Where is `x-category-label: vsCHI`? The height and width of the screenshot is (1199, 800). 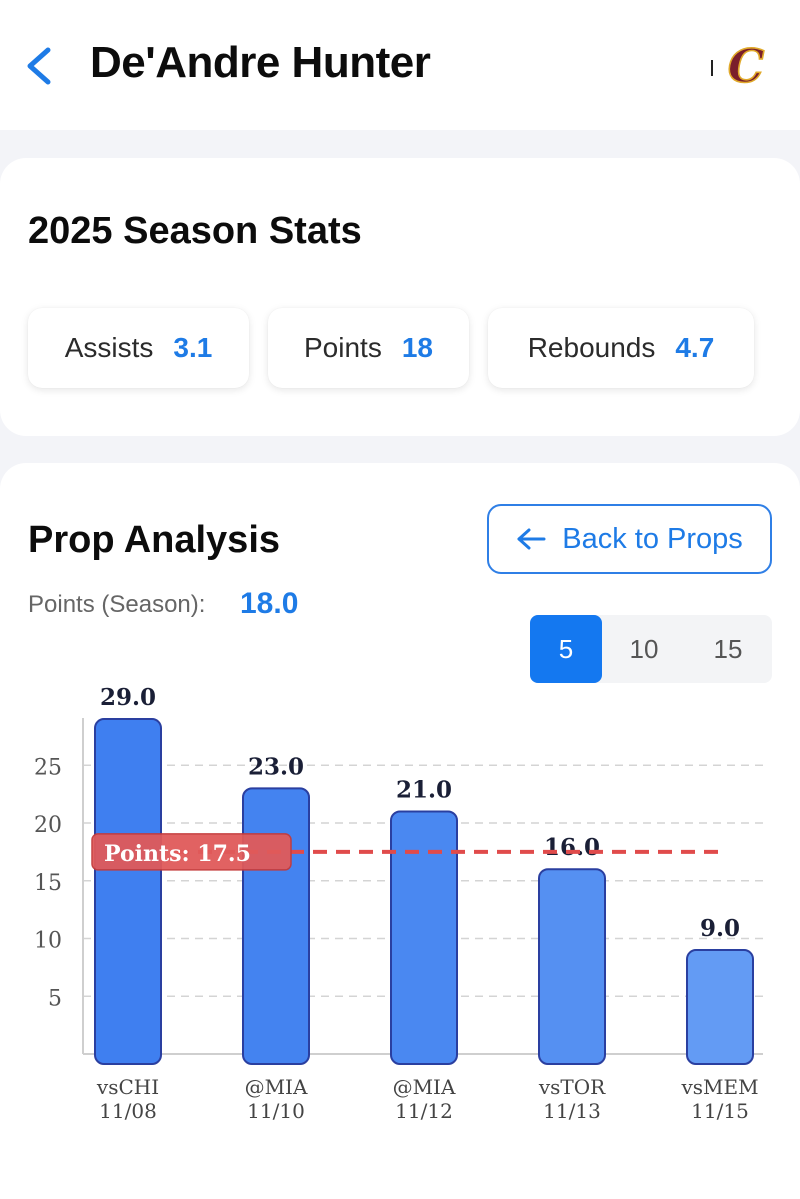 x-category-label: vsCHI is located at coordinates (127, 1087).